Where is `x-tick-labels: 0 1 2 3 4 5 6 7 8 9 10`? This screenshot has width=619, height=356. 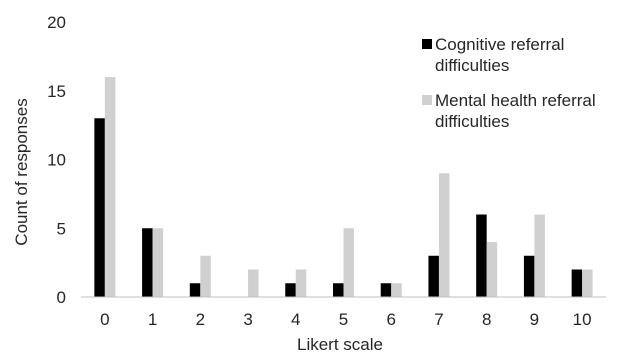 x-tick-labels: 0 1 2 3 4 5 6 7 8 9 10 is located at coordinates (345, 319).